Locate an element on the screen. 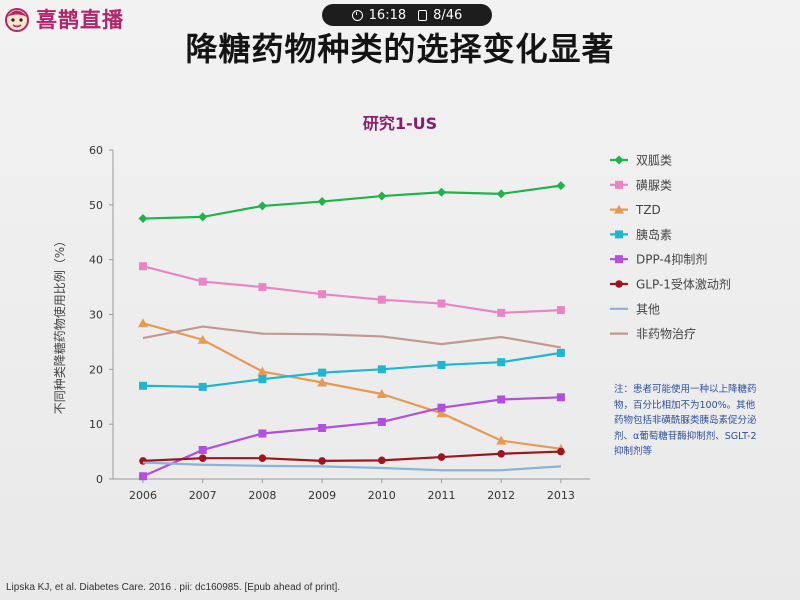 The width and height of the screenshot is (800, 600). slide-status-pill: 16:18 8/46 is located at coordinates (407, 15).